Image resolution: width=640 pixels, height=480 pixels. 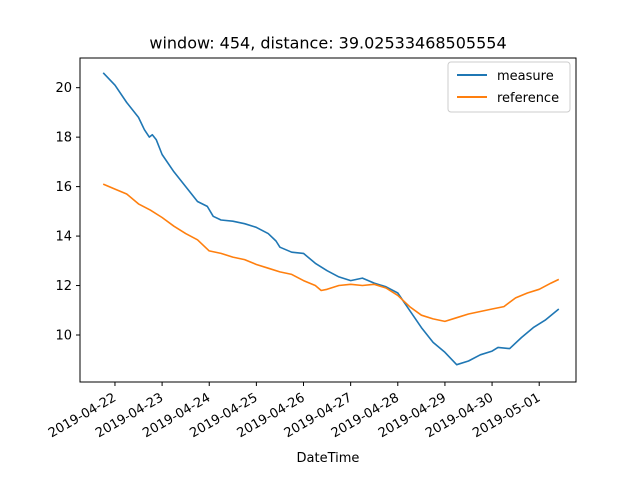 What do you see at coordinates (328, 458) in the screenshot?
I see `x-axis-label: DateTime` at bounding box center [328, 458].